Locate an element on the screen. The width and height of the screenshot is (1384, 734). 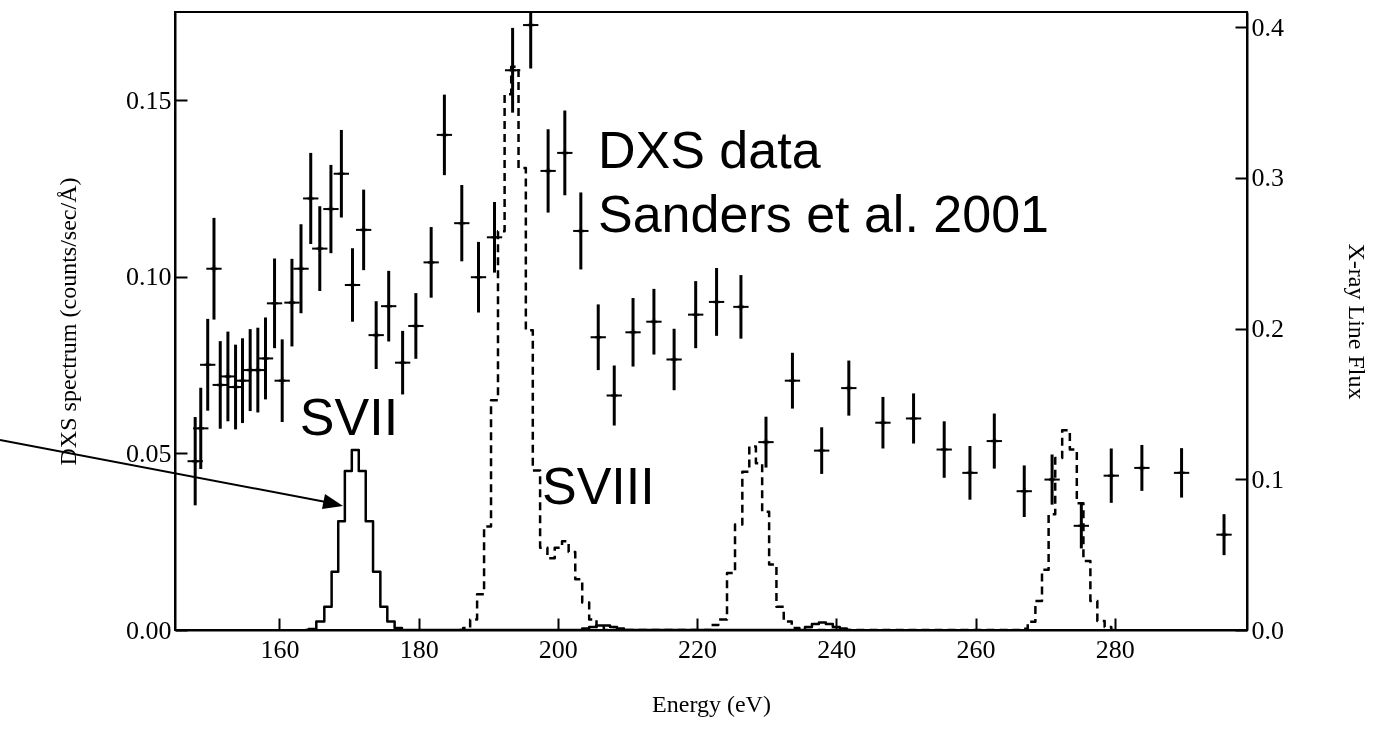
y-tick-label: 0.15 is located at coordinates (149, 100).